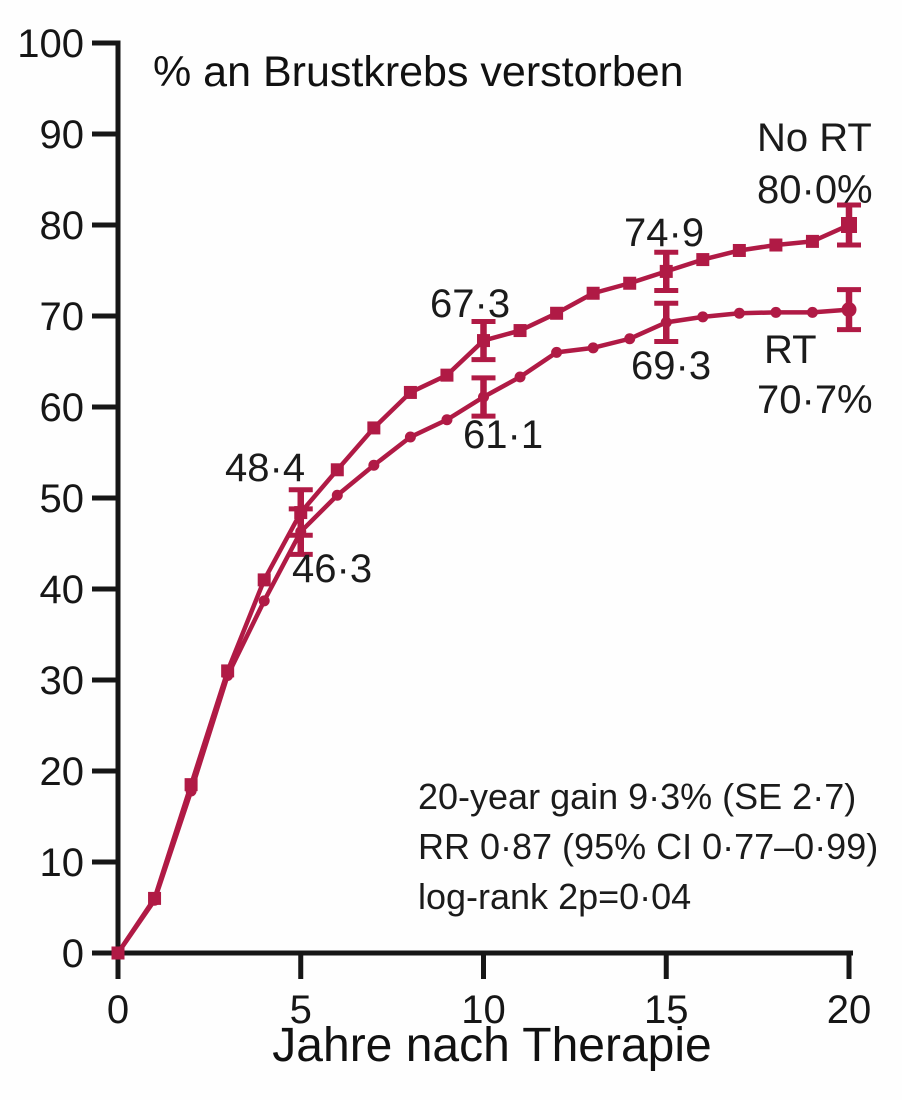  What do you see at coordinates (62, 863) in the screenshot?
I see `y-axis-tick-label: 10` at bounding box center [62, 863].